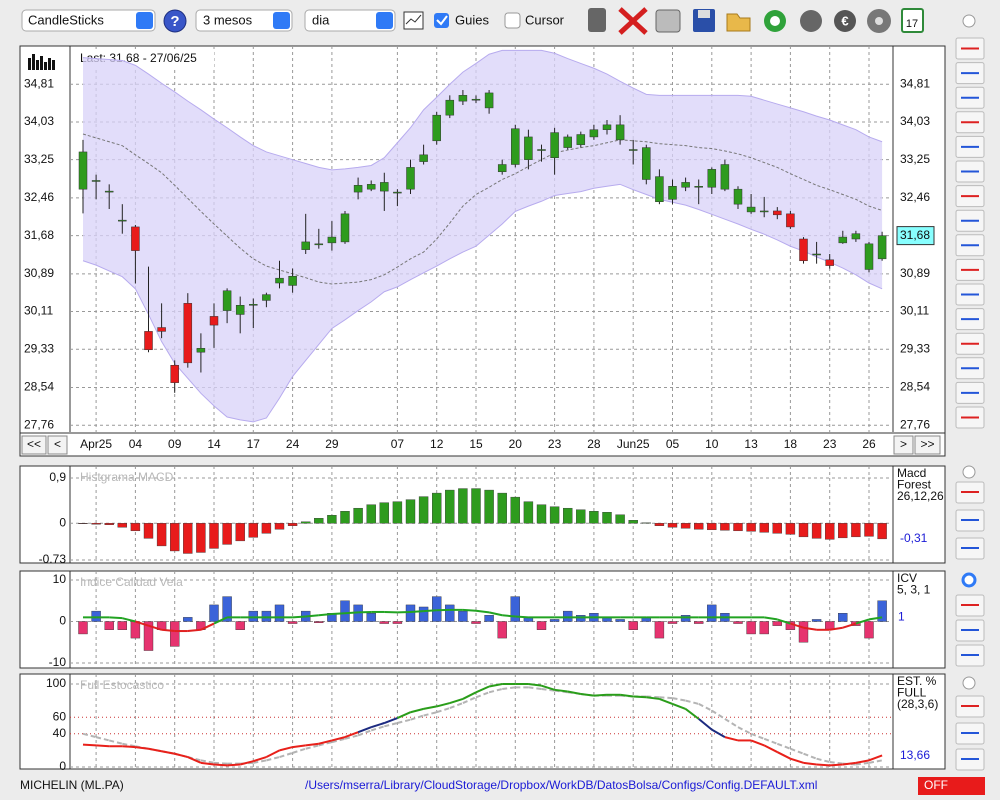 Image resolution: width=1000 pixels, height=800 pixels. Describe the element at coordinates (96, 444) in the screenshot. I see `x-tick-label: Apr25` at that location.